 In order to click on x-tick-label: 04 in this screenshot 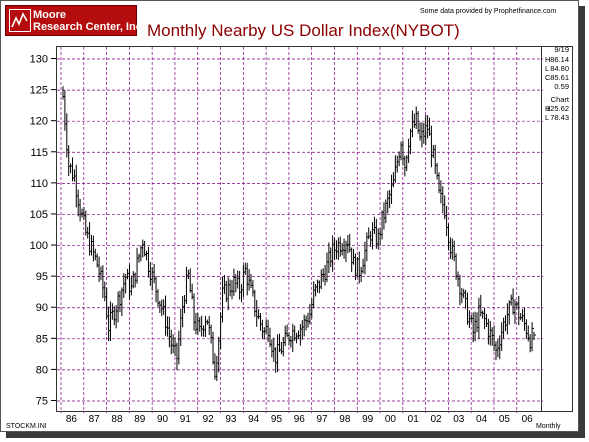, I will do `click(482, 419)`.